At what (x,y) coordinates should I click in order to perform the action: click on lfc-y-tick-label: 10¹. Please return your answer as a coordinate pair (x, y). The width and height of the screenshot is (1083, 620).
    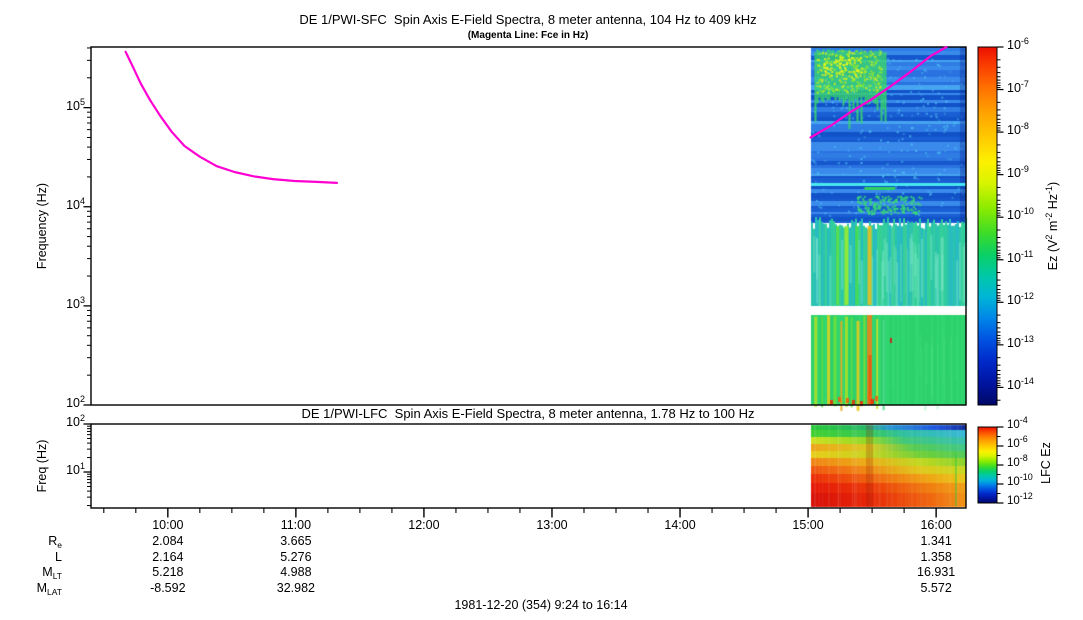
    Looking at the image, I should click on (75, 469).